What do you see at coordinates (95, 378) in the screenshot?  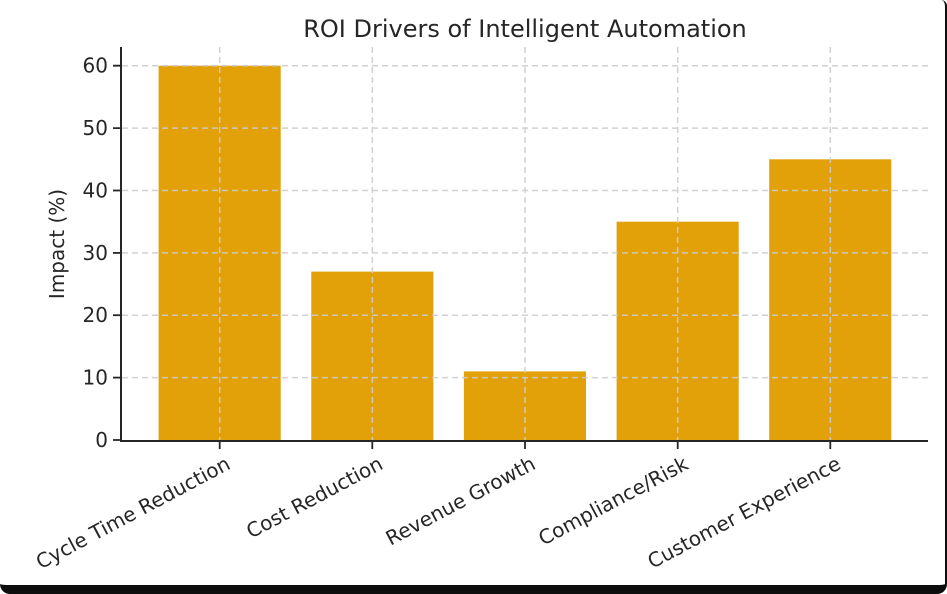 I see `y-tick-label-10: 10` at bounding box center [95, 378].